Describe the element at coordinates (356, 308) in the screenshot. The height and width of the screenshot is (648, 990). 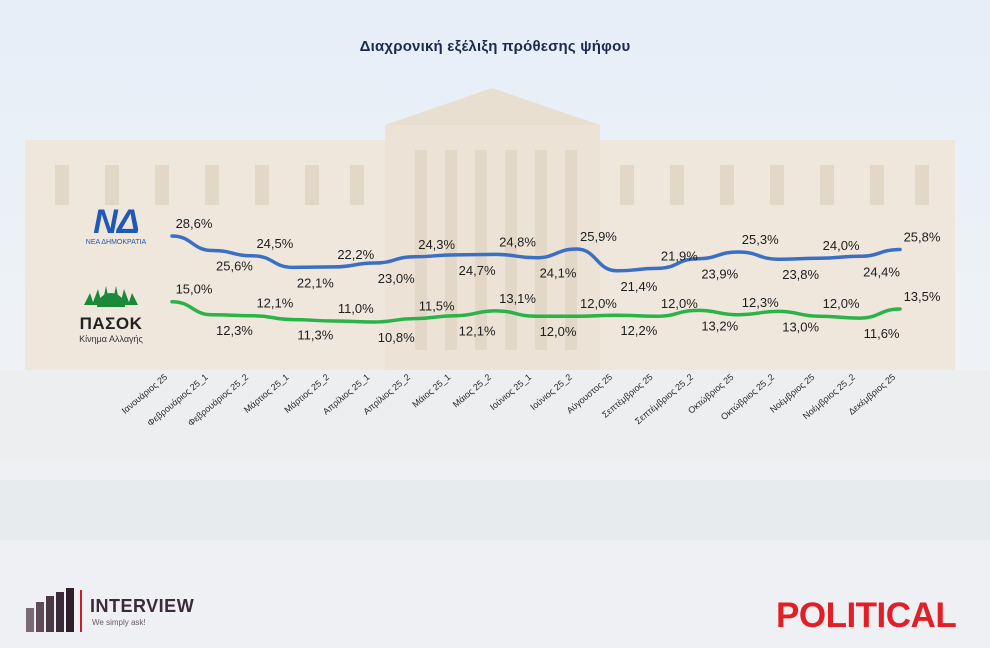
I see `pasok-data-label: 11,0%` at that location.